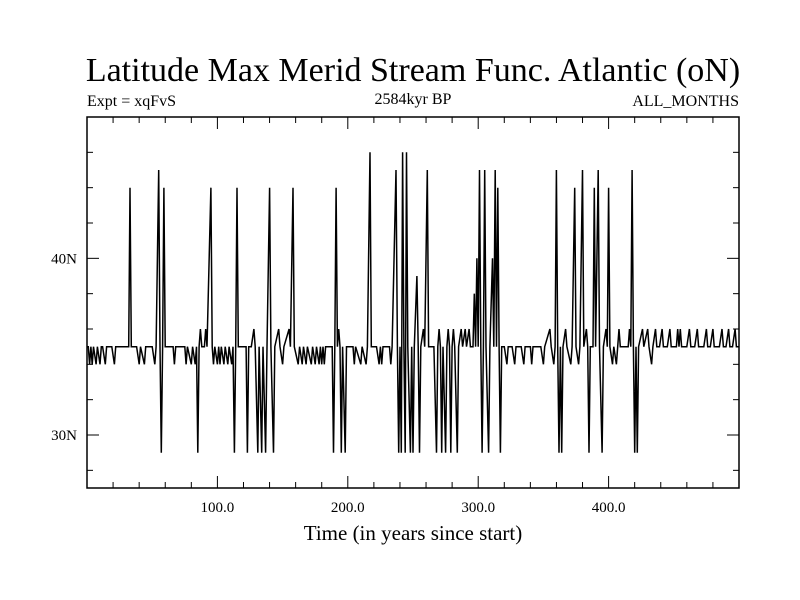 The width and height of the screenshot is (800, 600). What do you see at coordinates (348, 508) in the screenshot?
I see `x-tick-label: 200.0` at bounding box center [348, 508].